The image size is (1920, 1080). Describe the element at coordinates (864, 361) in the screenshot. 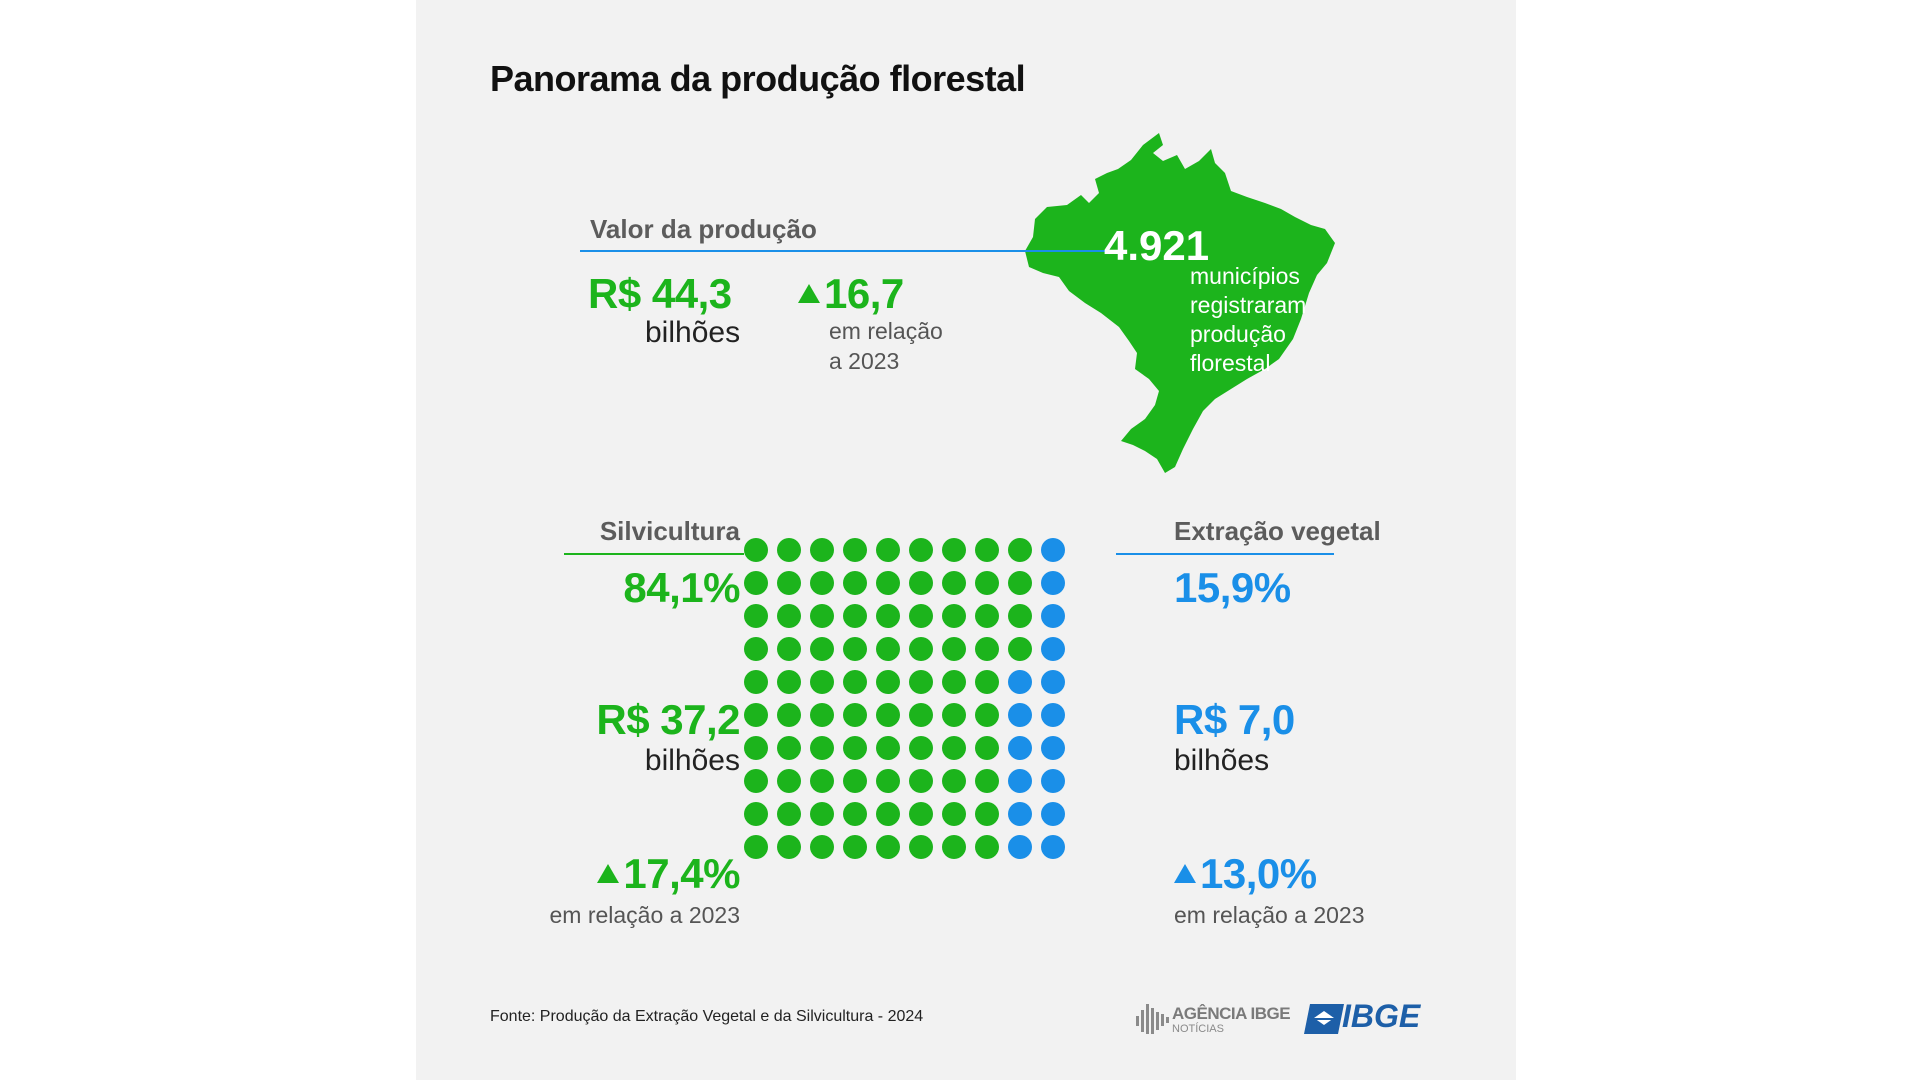

I see `valor-change-note-line2: a 2023` at that location.